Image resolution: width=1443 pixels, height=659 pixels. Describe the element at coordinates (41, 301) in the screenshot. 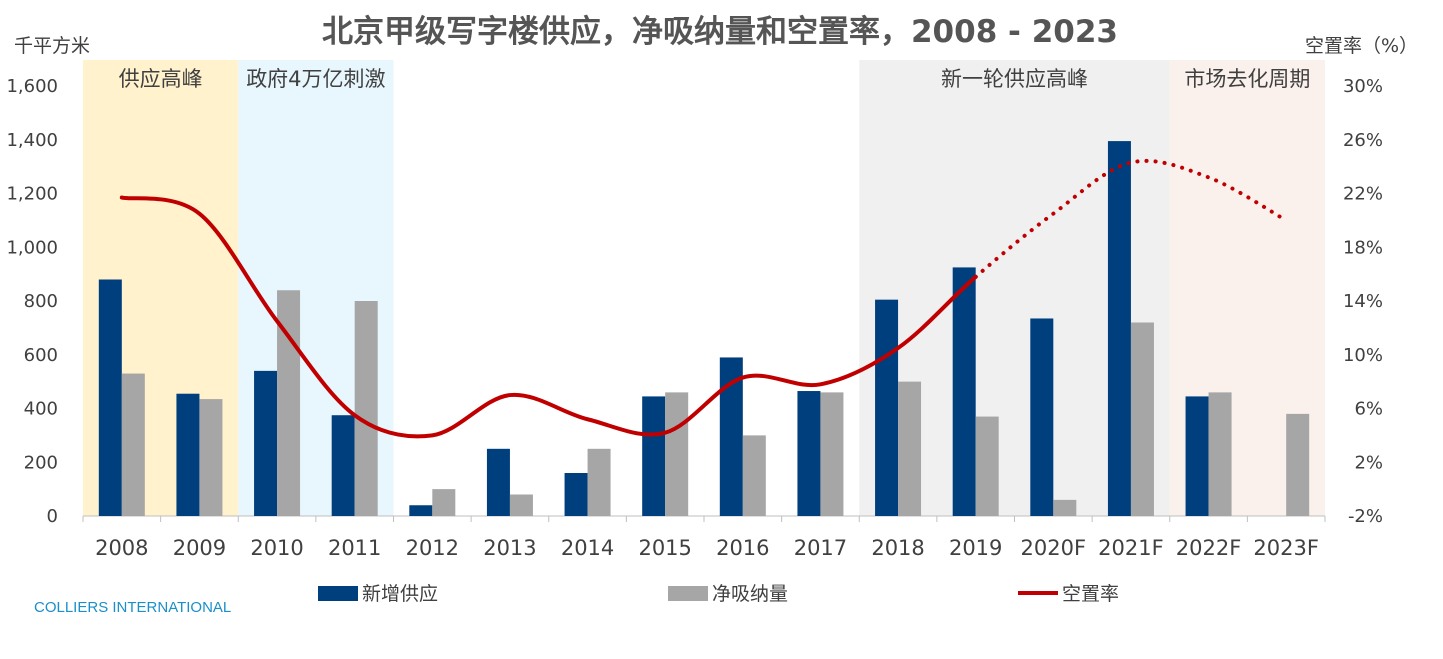

I see `y-tick-label-4: 800` at that location.